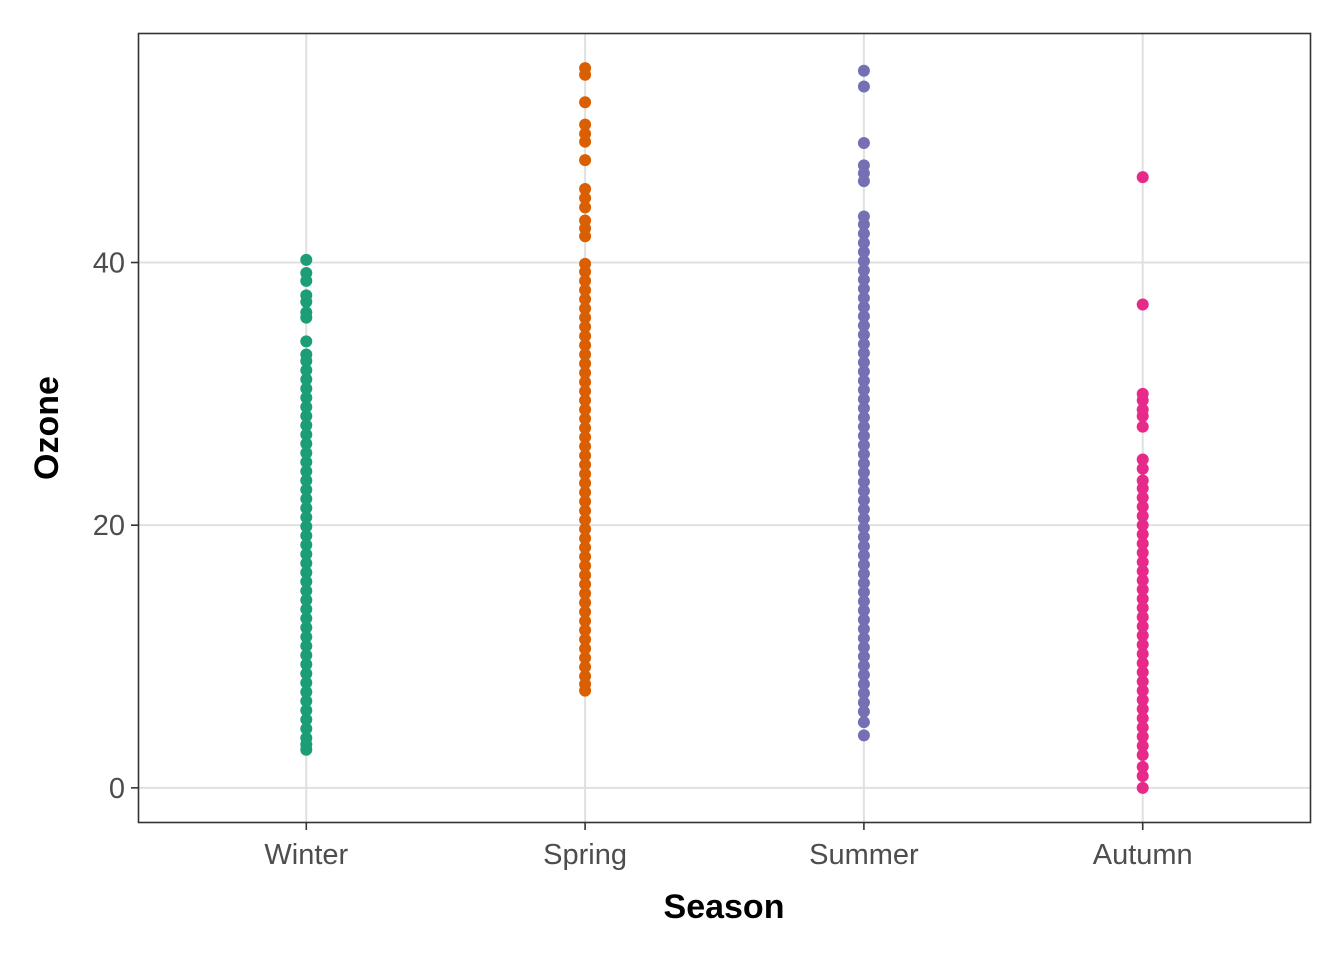  I want to click on series-summer, so click(863, 403).